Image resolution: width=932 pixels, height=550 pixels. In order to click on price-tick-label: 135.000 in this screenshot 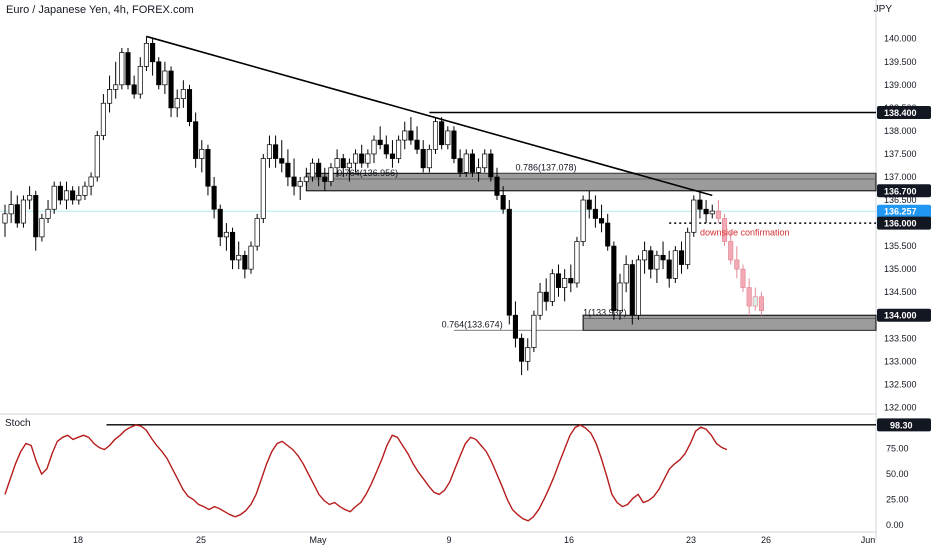, I will do `click(900, 269)`.